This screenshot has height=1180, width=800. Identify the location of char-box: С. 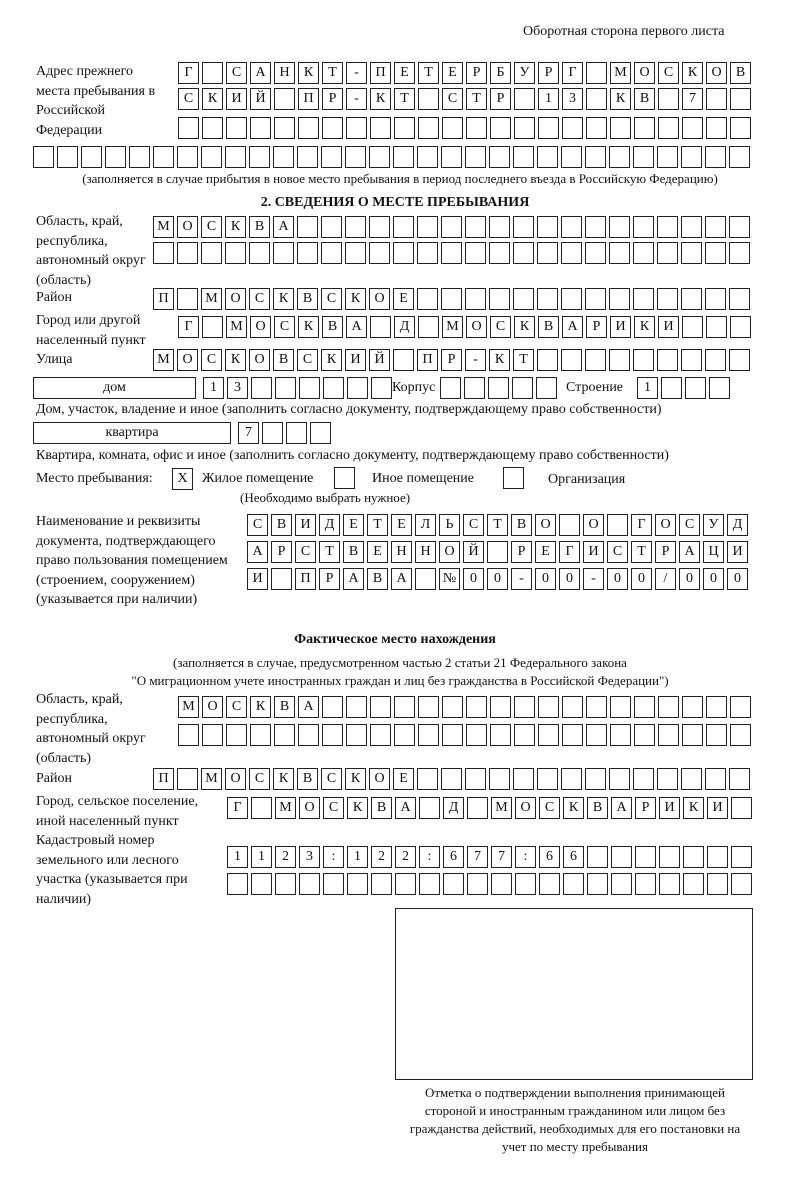
(668, 73).